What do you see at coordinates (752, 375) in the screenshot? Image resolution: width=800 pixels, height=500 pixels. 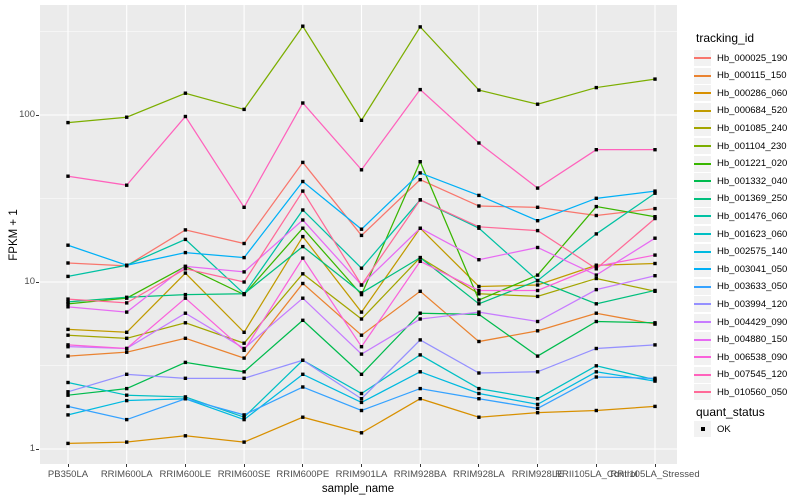 I see `legend-label-Hb_007545_120: Hb_007545_120` at bounding box center [752, 375].